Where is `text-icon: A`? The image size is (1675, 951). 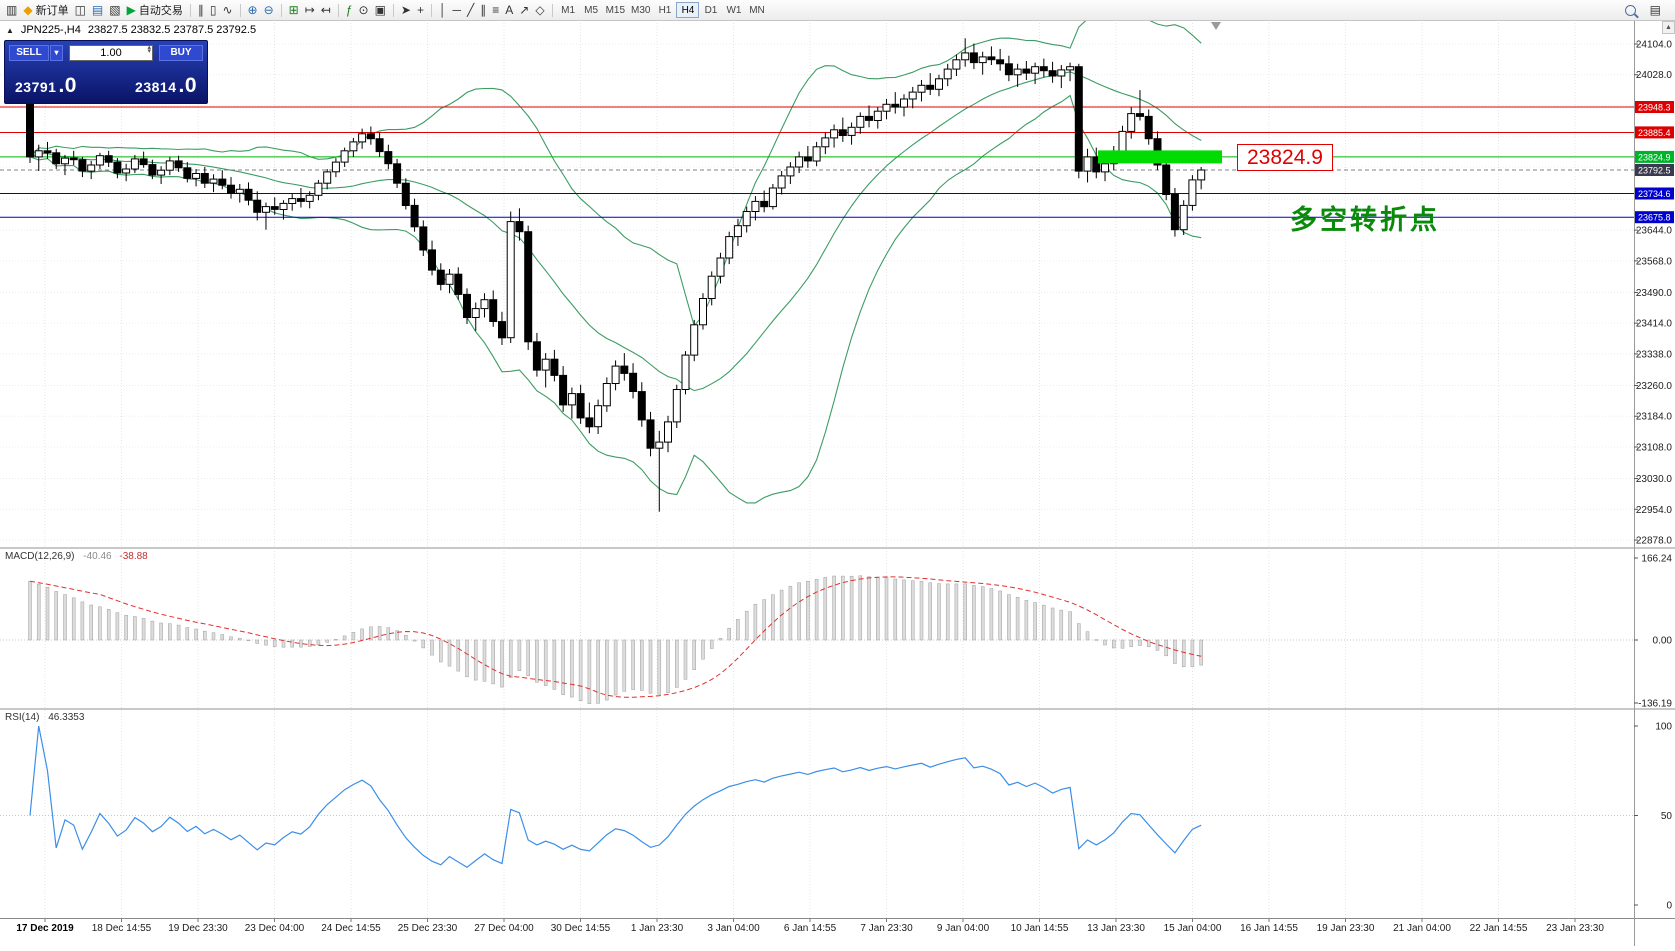 text-icon: A is located at coordinates (509, 10).